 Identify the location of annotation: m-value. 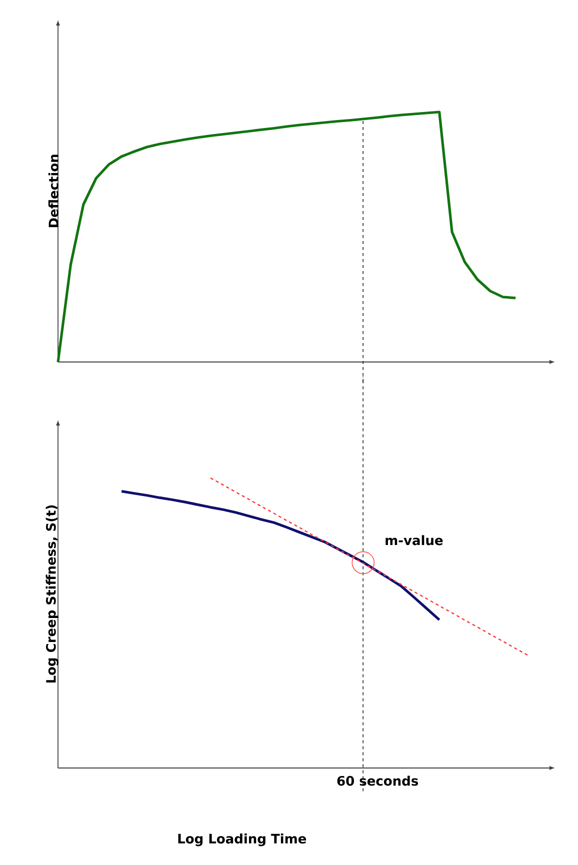
(414, 540).